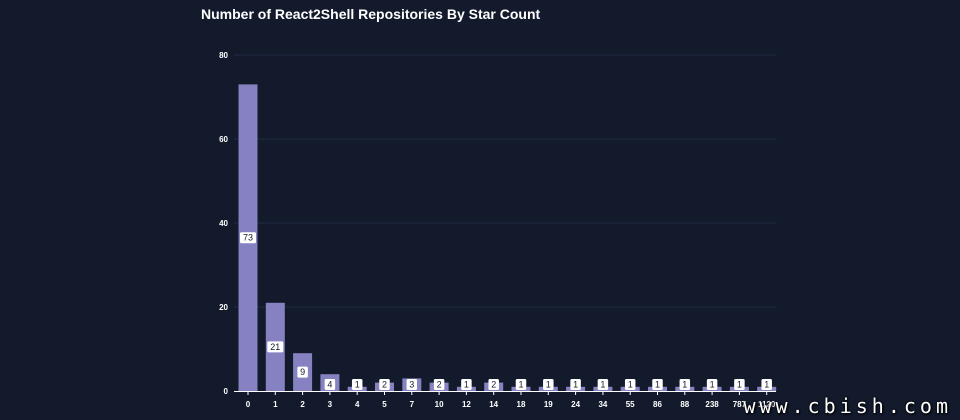 This screenshot has width=960, height=420. Describe the element at coordinates (384, 404) in the screenshot. I see `x-tick-label: 5` at that location.